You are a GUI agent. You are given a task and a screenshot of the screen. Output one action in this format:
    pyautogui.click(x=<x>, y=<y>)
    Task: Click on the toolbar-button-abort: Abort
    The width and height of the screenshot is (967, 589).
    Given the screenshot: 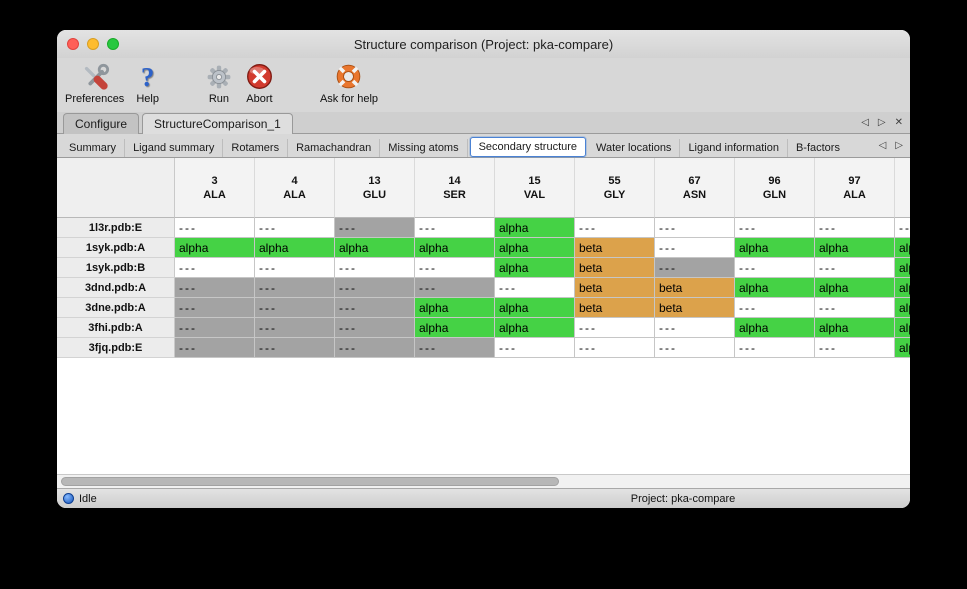 What is the action you would take?
    pyautogui.click(x=259, y=83)
    